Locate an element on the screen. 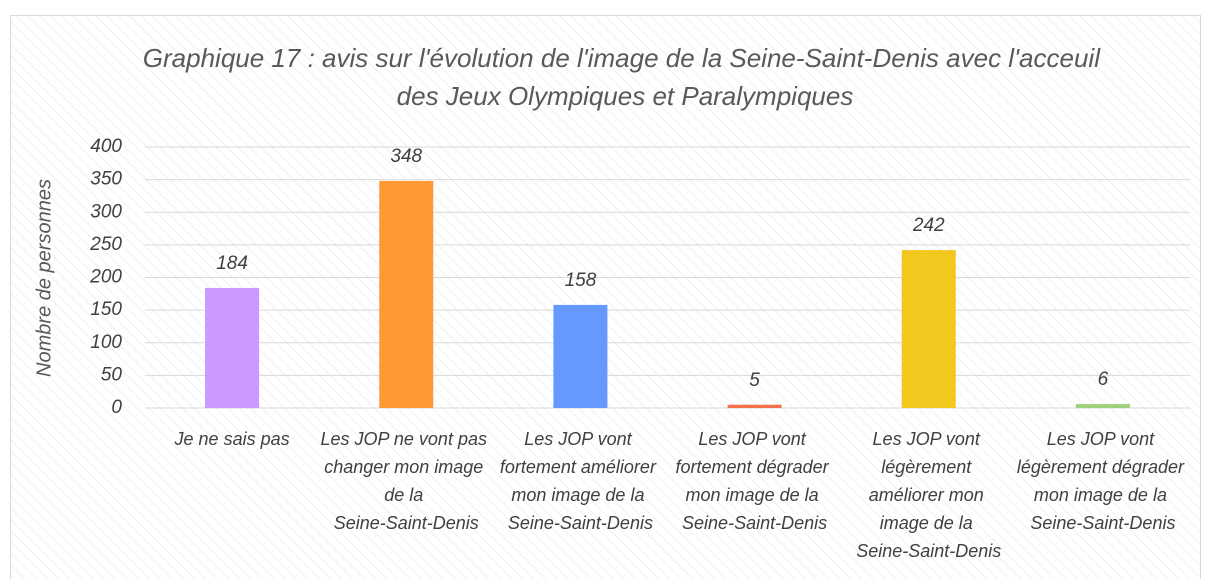 The image size is (1209, 579). y-tick-label: 400 is located at coordinates (106, 146).